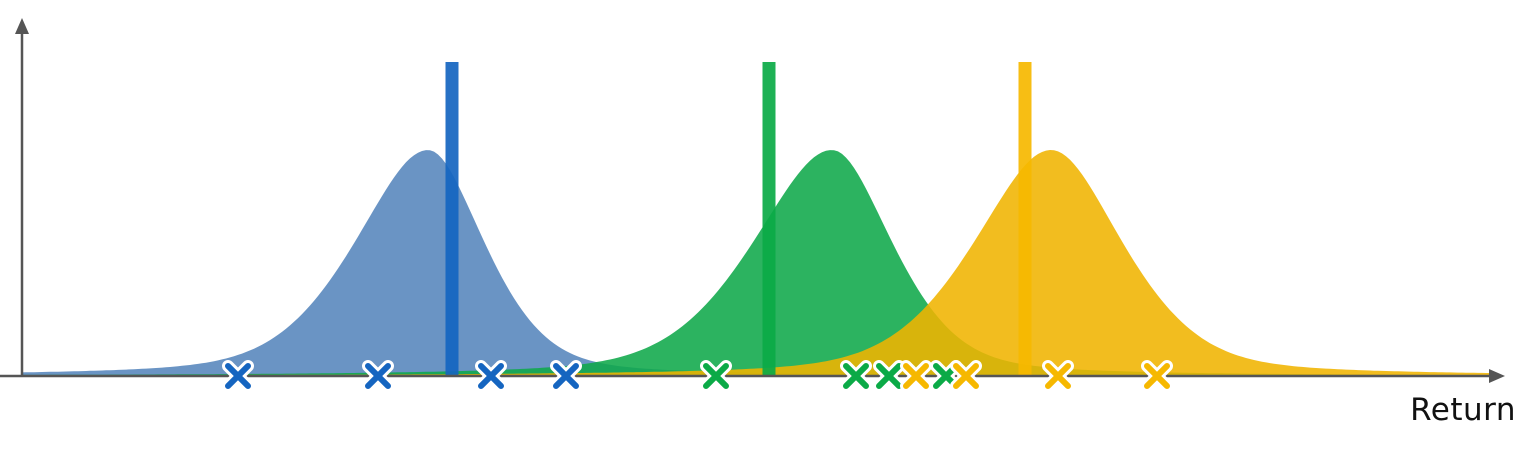  Describe the element at coordinates (697, 376) in the screenshot. I see `sample-markers` at that location.